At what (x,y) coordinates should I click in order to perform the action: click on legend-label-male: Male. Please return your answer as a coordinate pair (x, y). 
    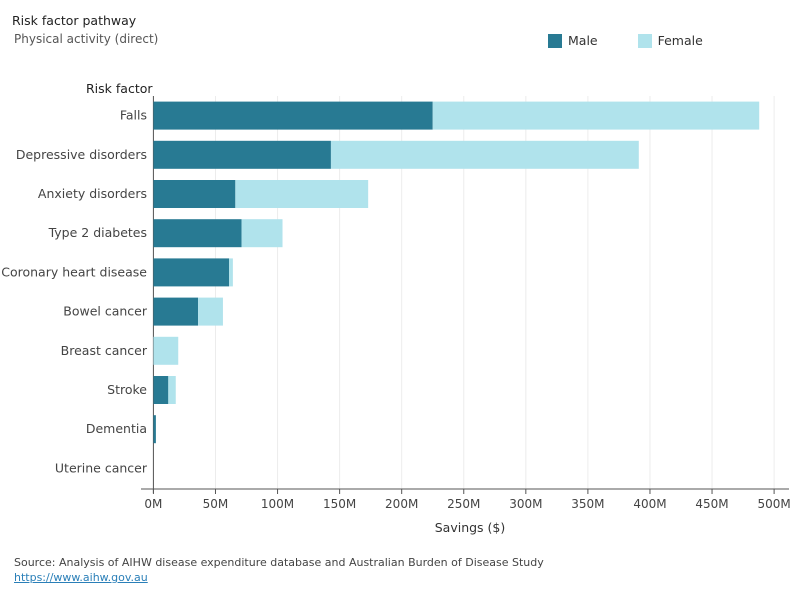
    Looking at the image, I should click on (583, 40).